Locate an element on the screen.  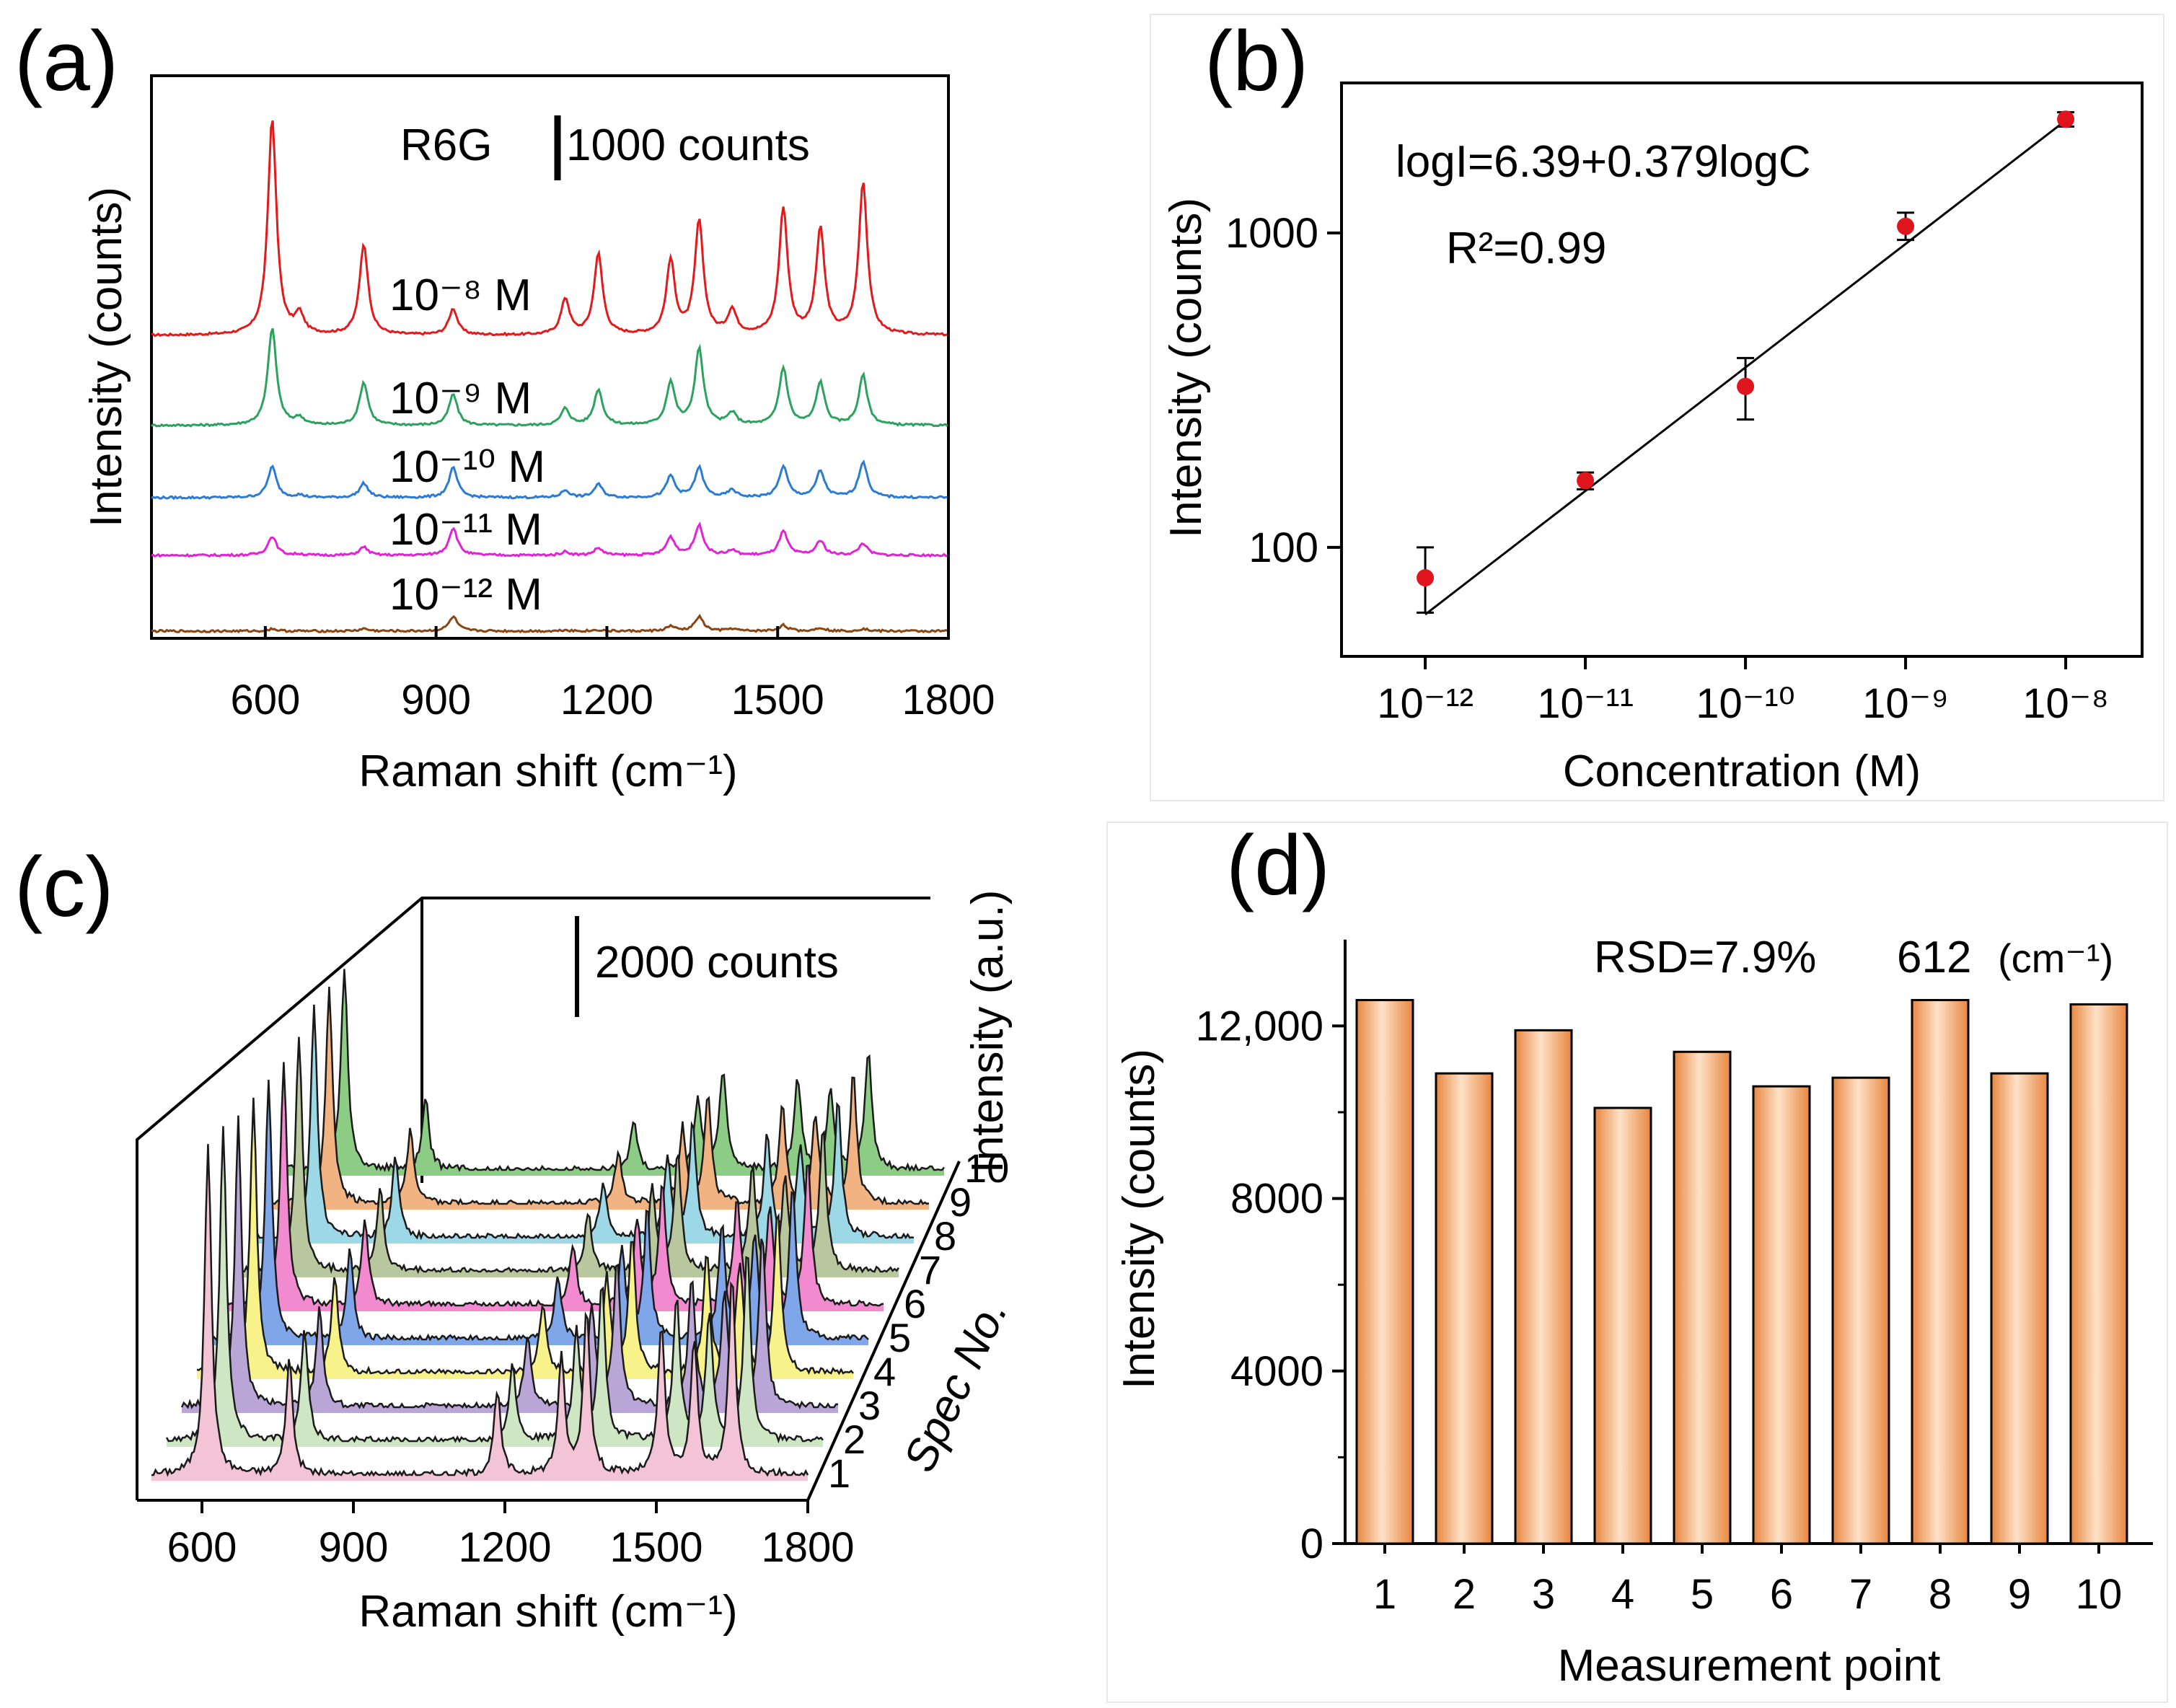
panel-b-xlabel: Concentration (M) is located at coordinates (1742, 771).